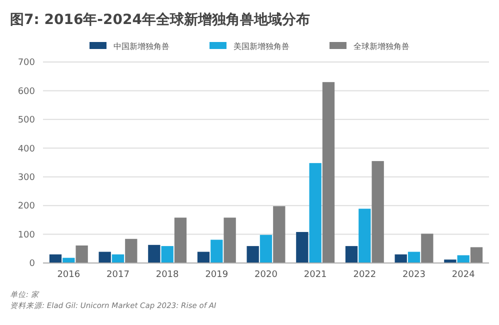 The image size is (499, 325). Describe the element at coordinates (27, 178) in the screenshot. I see `y-tick-label: 300` at that location.